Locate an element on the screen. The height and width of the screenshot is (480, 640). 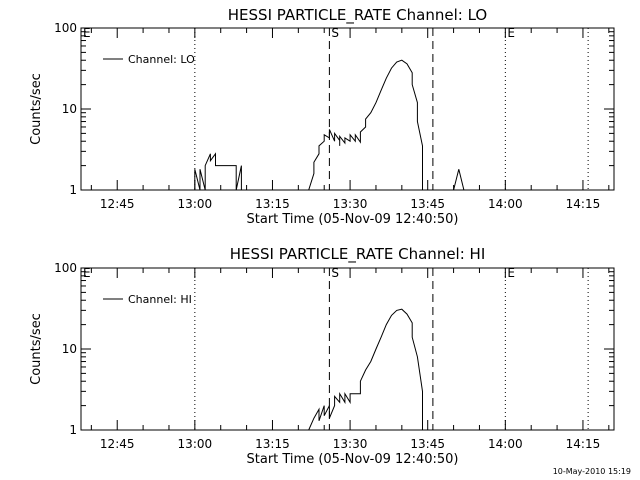
legend-label: Channel: LO is located at coordinates (161, 59).